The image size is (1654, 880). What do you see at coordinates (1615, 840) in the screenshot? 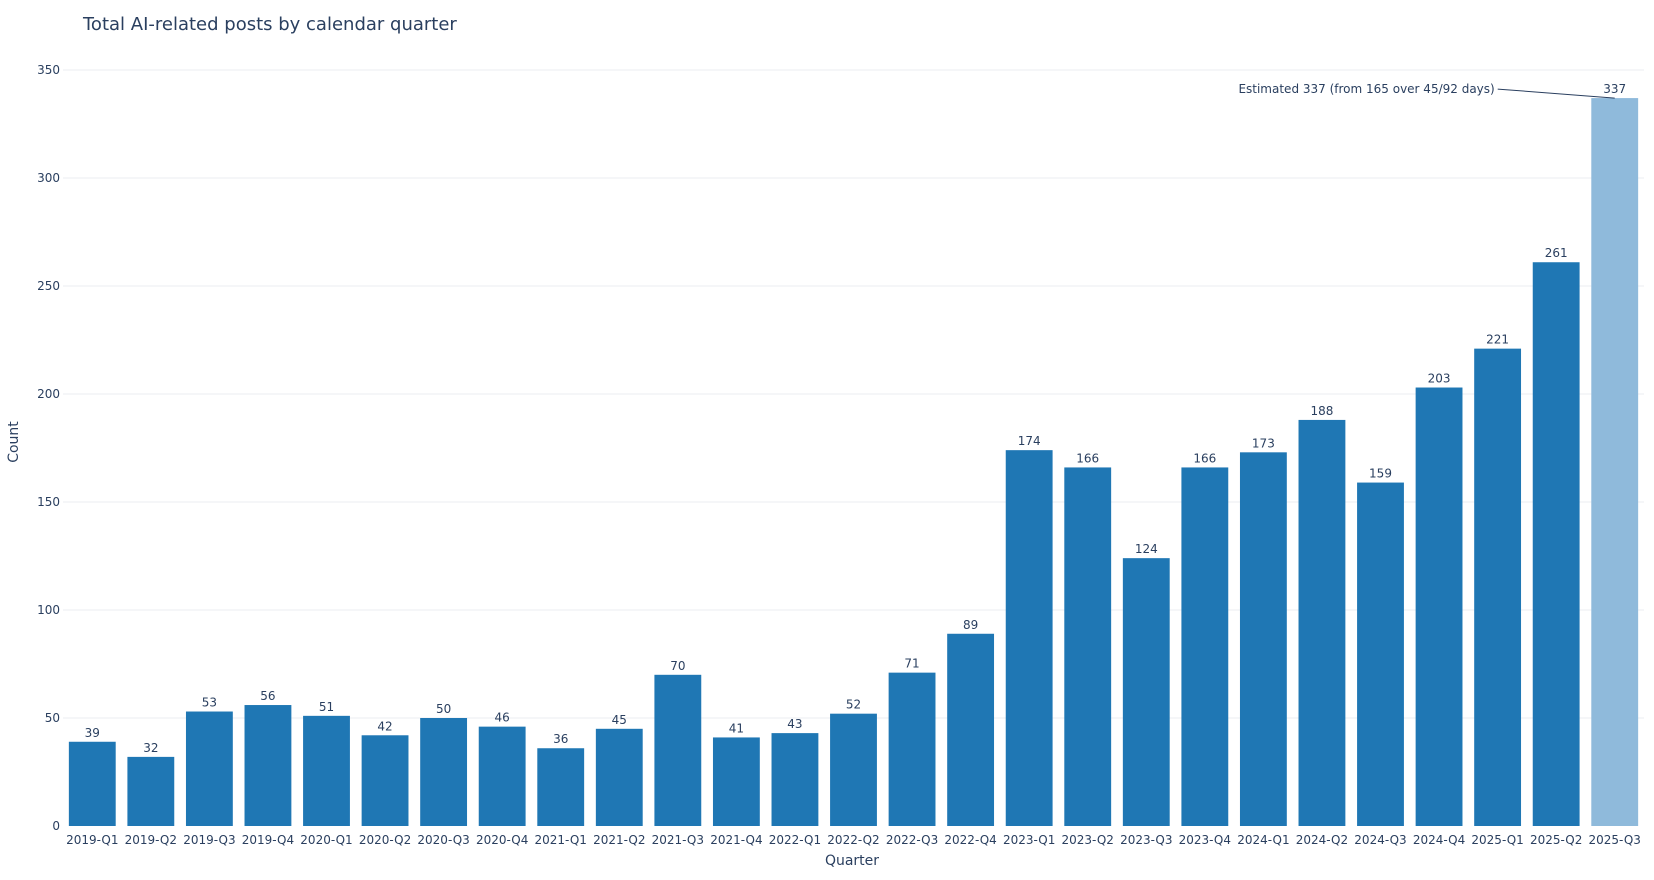
I see `x-tick-label: 2025-Q3` at bounding box center [1615, 840].